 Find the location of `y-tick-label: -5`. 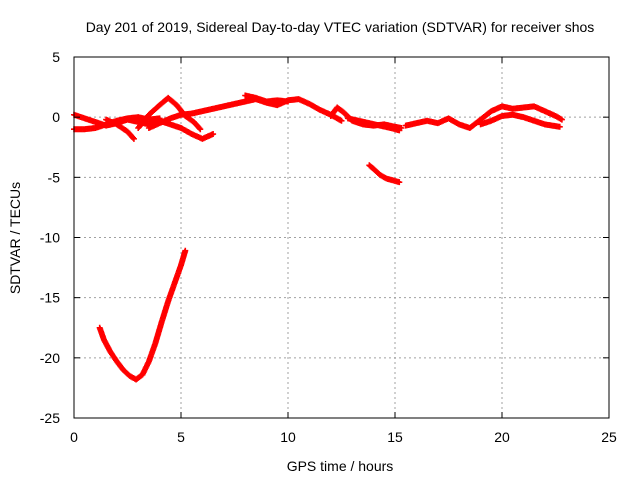

y-tick-label: -5 is located at coordinates (54, 177).